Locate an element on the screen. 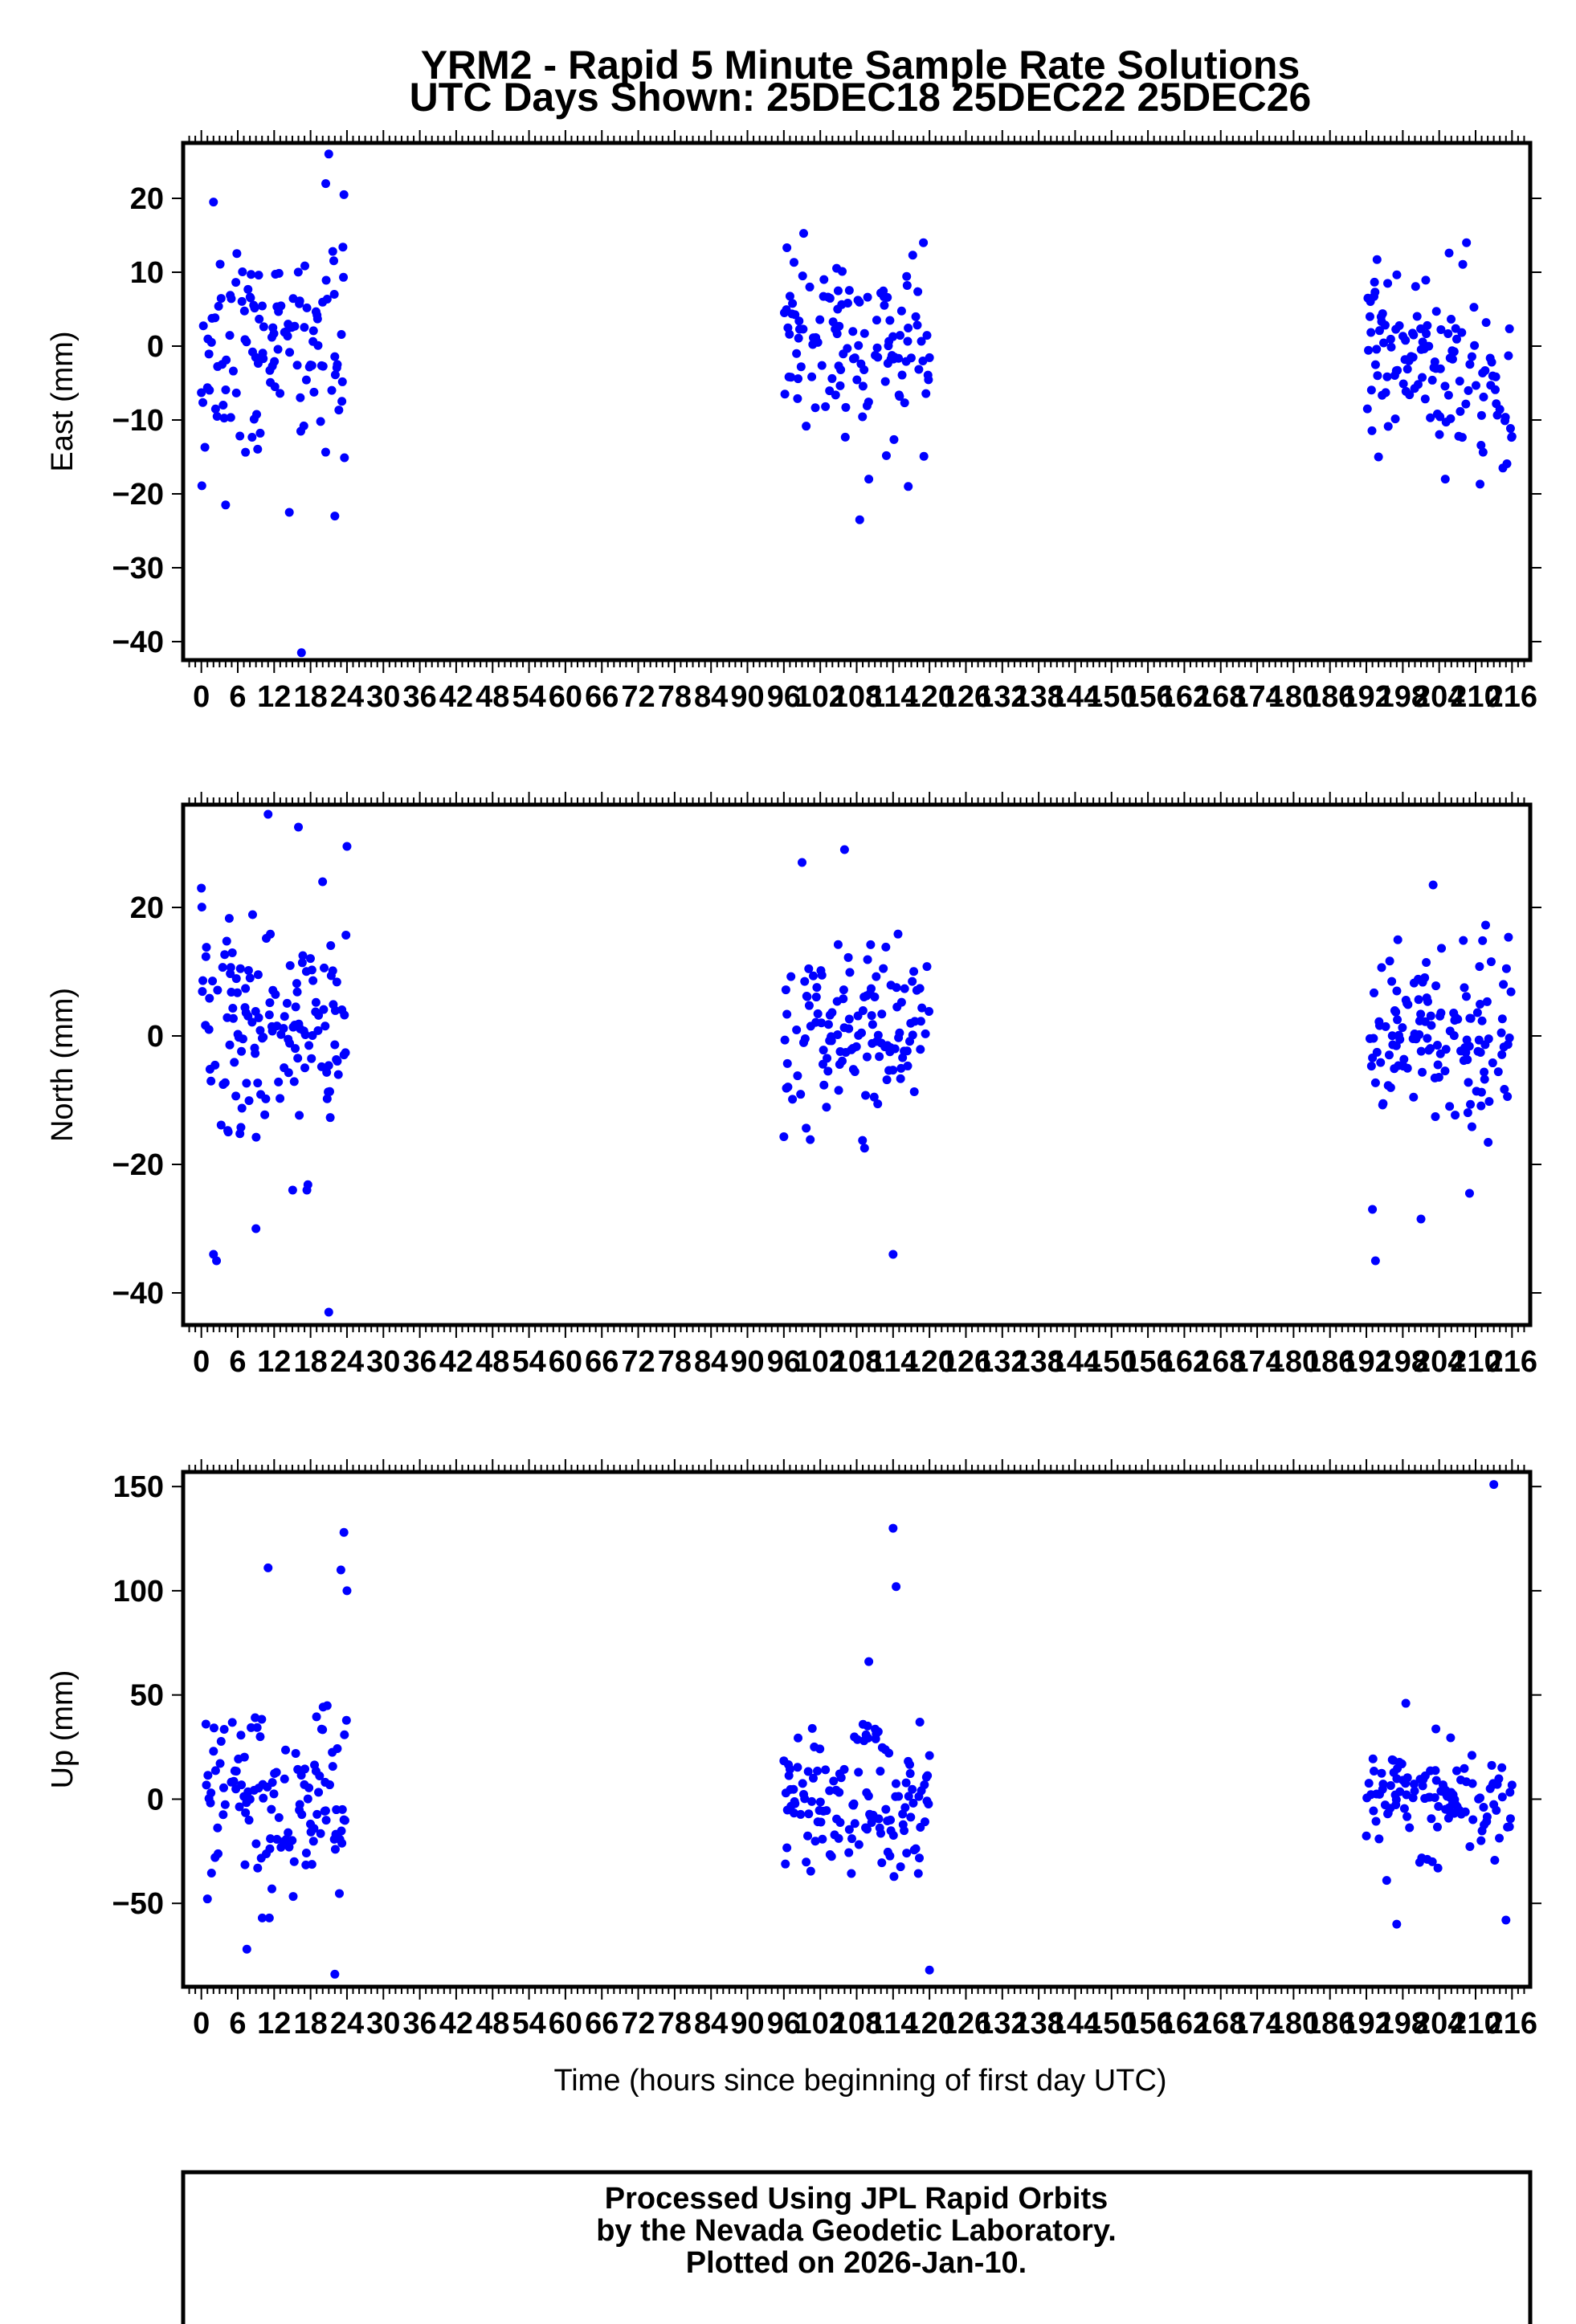  east-x-tick-label: 102 is located at coordinates (819, 697).